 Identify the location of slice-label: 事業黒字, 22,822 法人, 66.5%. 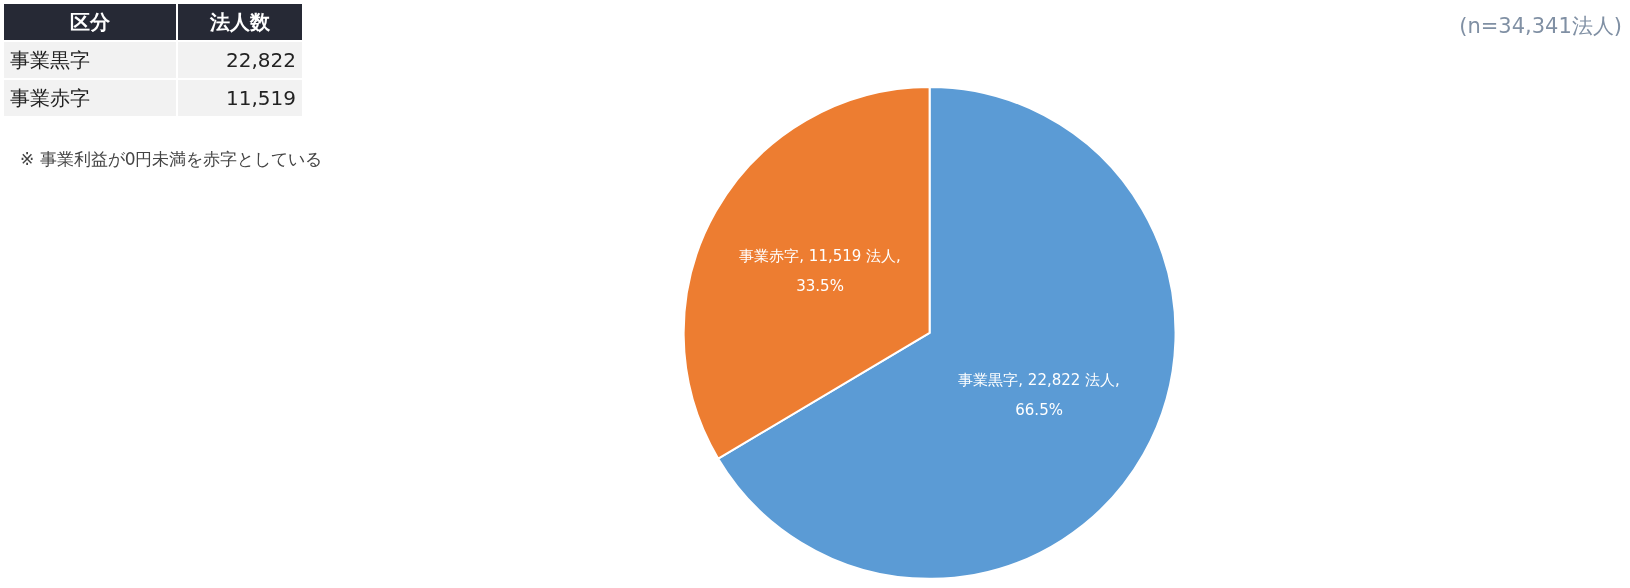
(1039, 395).